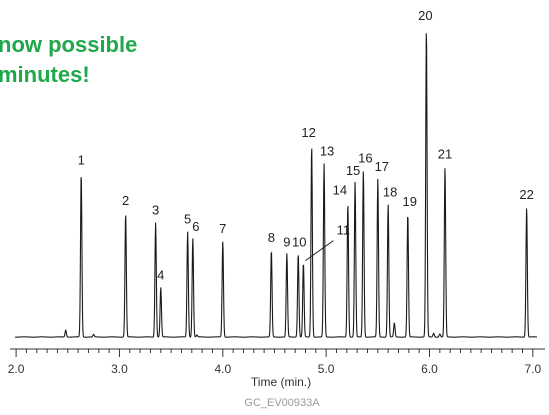 Image resolution: width=549 pixels, height=415 pixels. I want to click on headline-line-1: now possible, so click(69, 44).